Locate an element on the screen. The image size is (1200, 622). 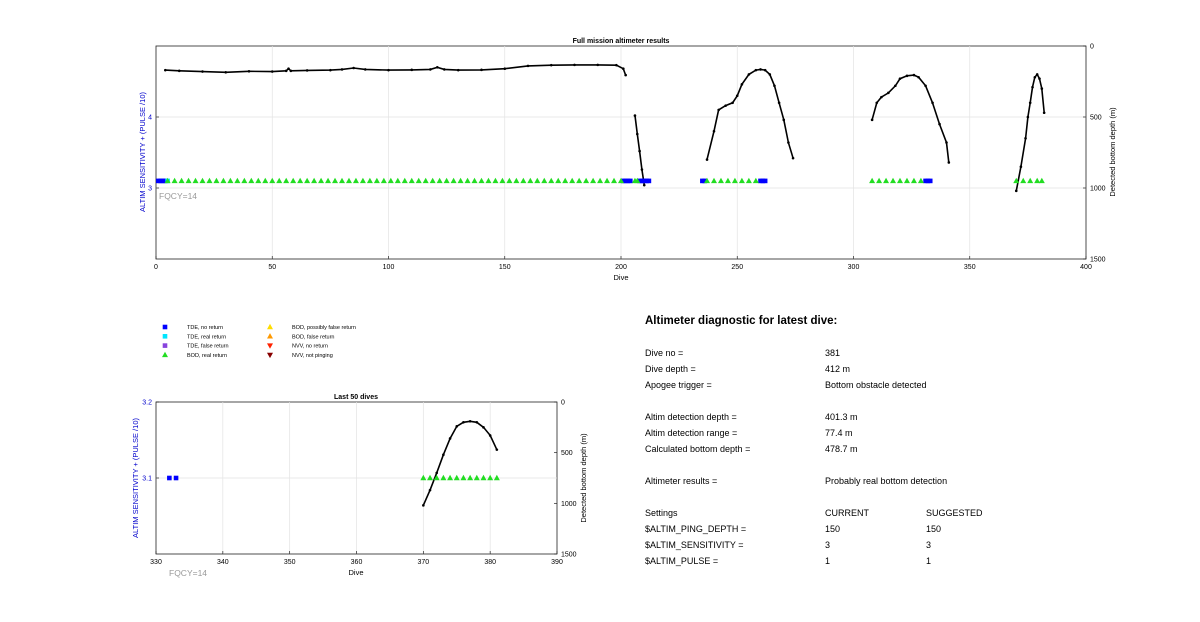
y-left-tick-label: 3.1 is located at coordinates (147, 479).